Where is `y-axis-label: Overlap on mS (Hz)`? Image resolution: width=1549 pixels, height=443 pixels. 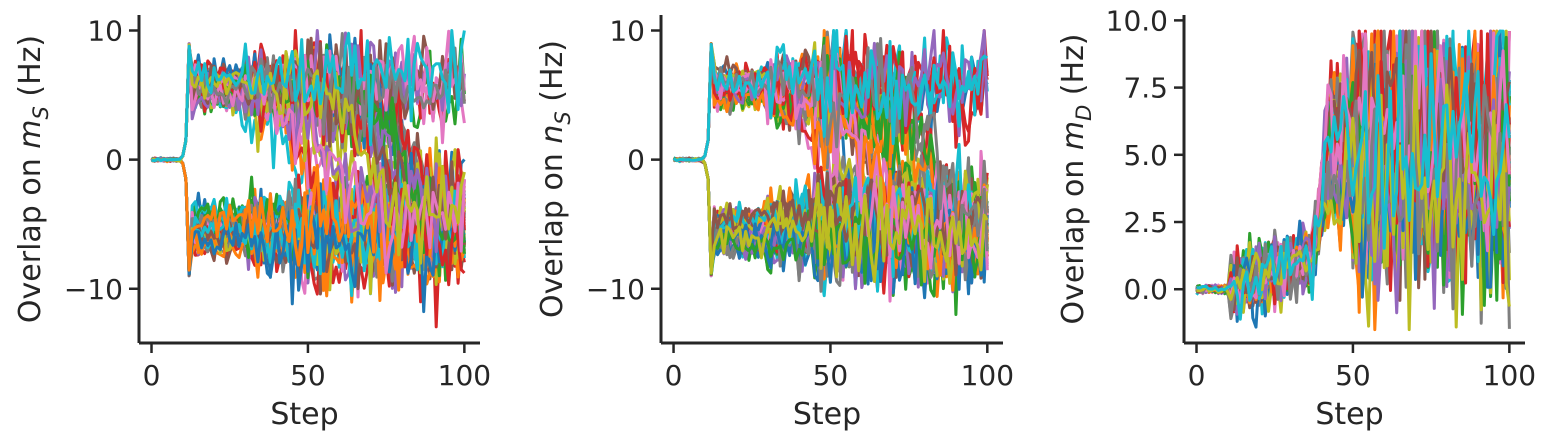 y-axis-label: Overlap on mS (Hz) is located at coordinates (33, 179).